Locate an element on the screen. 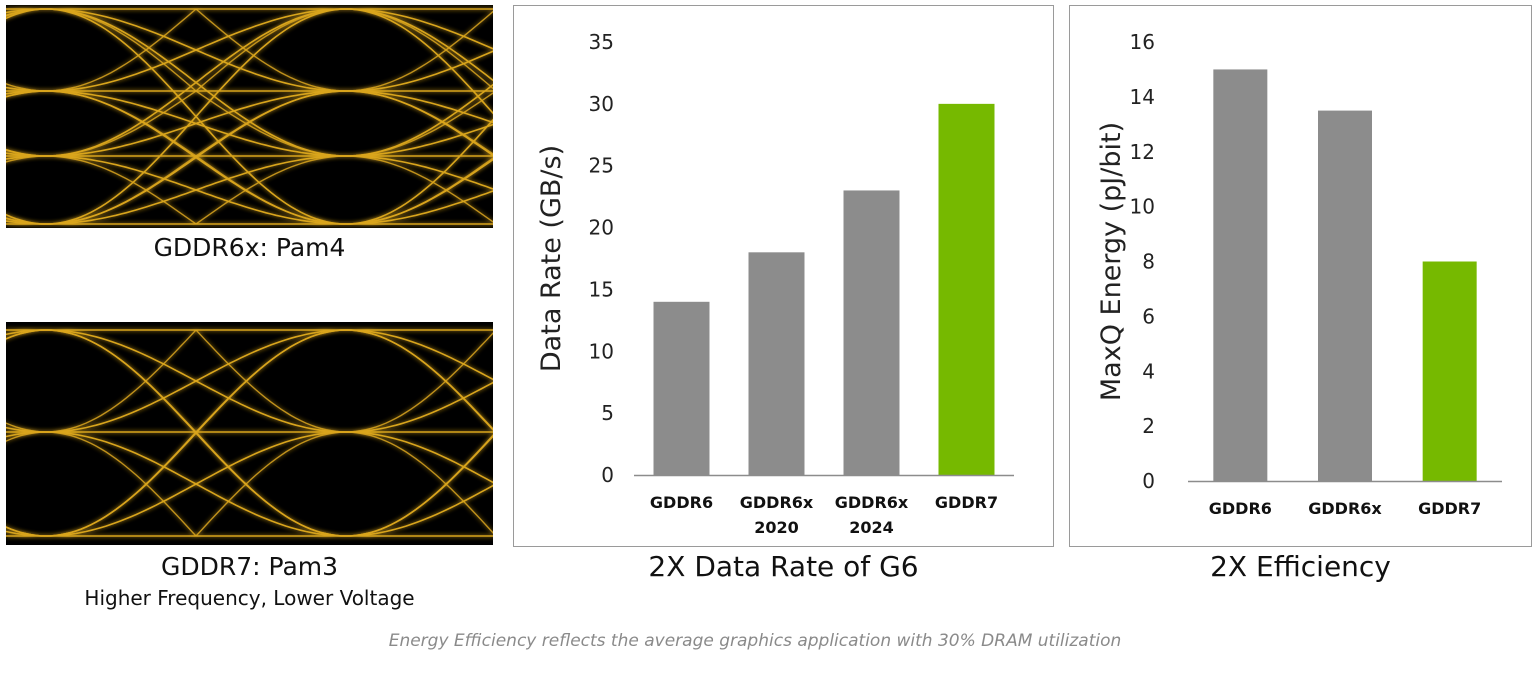 This screenshot has height=680, width=1537. efficiency-chart-title-text: 2X Efficiency is located at coordinates (1300, 566).